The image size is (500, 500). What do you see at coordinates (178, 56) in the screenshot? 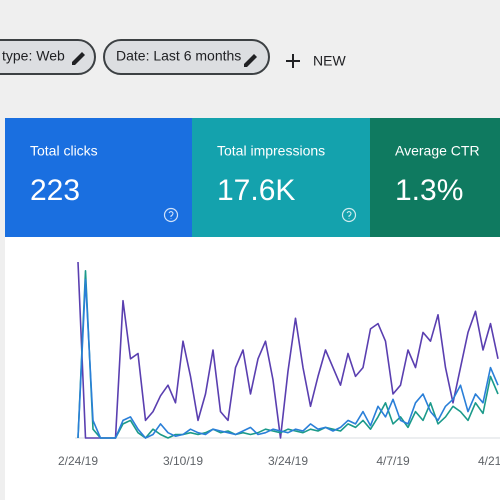
I see `filter-label: Date: Last 6 months` at bounding box center [178, 56].